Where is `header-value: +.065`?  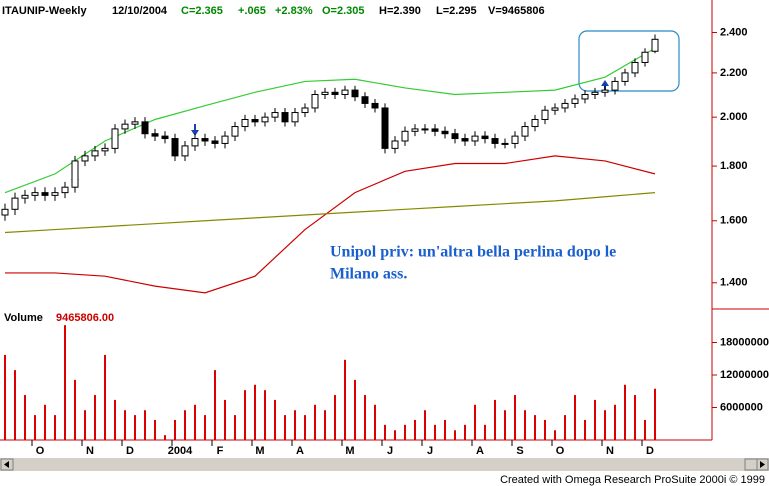 header-value: +.065 is located at coordinates (252, 11).